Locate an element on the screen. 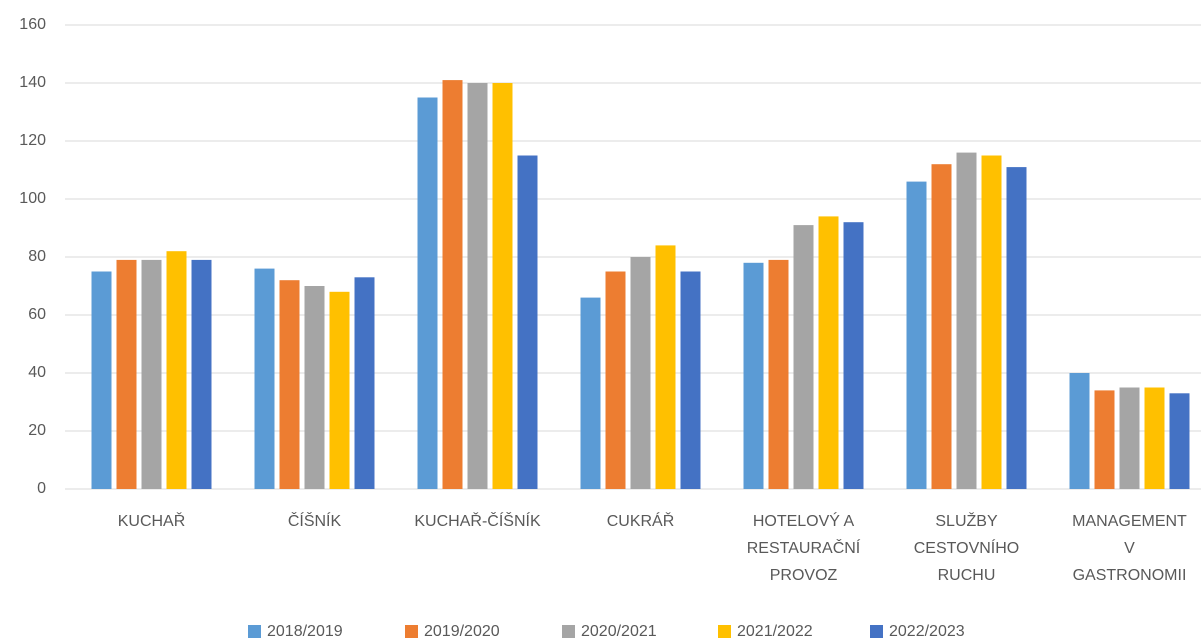 Image resolution: width=1201 pixels, height=640 pixels. x-tick-label: HOTELOVÝ A RESTAURAČNÍ PROVOZ is located at coordinates (803, 548).